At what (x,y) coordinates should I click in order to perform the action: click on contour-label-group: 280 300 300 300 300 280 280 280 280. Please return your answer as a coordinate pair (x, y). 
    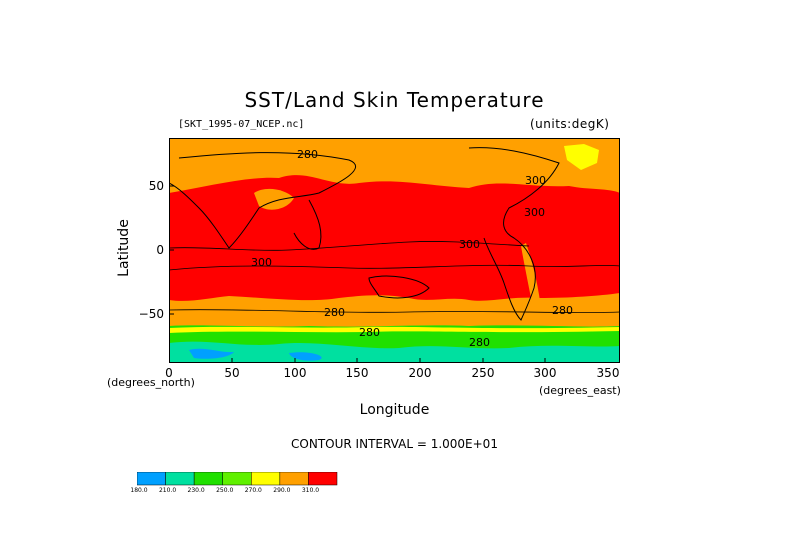
    Looking at the image, I should click on (412, 248).